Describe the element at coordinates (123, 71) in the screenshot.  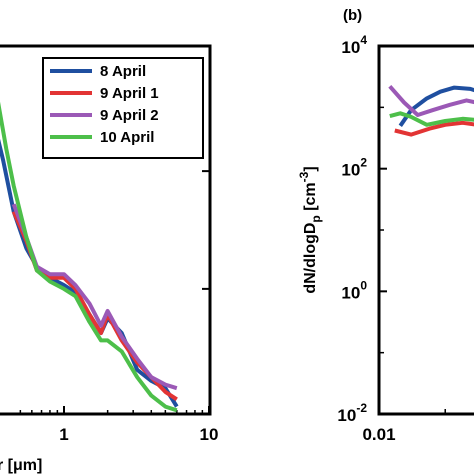
I see `legend-label-8-april: 8 April` at that location.